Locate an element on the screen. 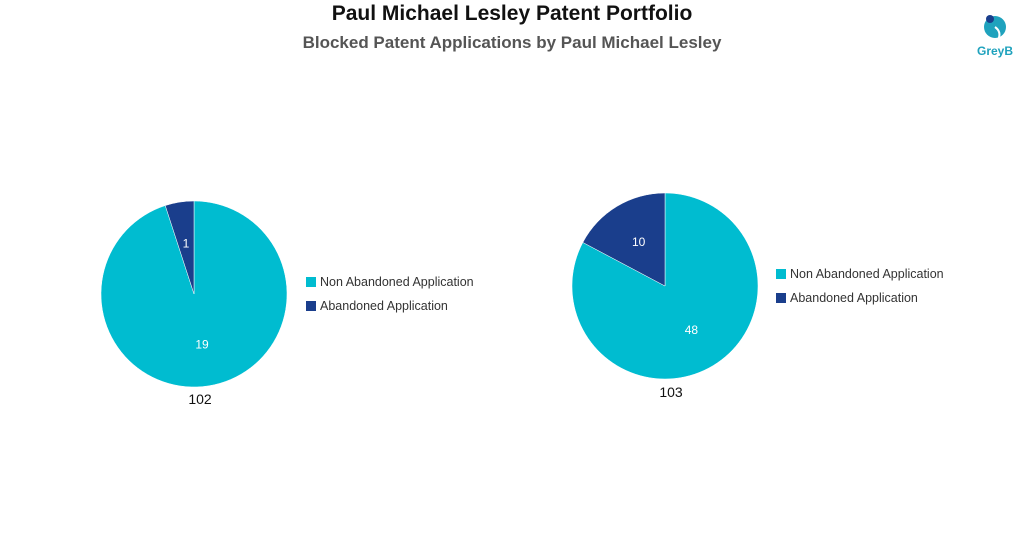 This screenshot has height=546, width=1024. greyb-logo-text: GreyB is located at coordinates (995, 51).